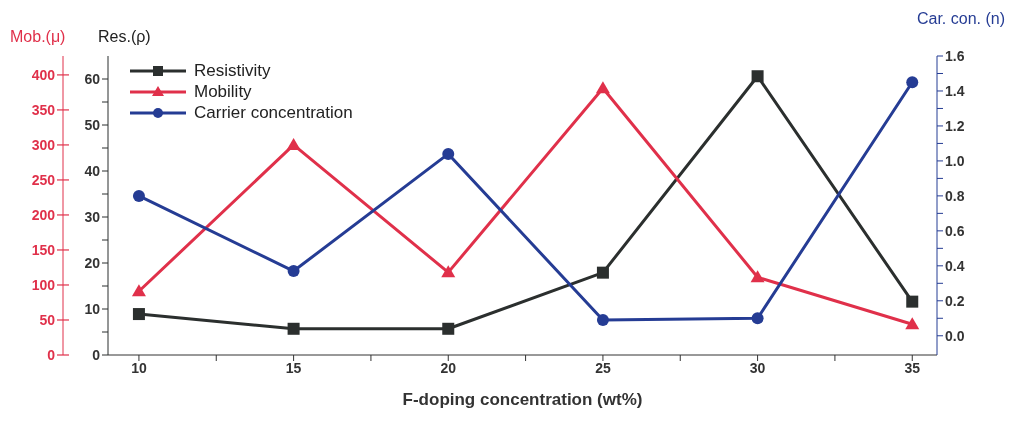 This screenshot has height=423, width=1015. Describe the element at coordinates (43, 284) in the screenshot. I see `y3-tick-label: 100` at that location.